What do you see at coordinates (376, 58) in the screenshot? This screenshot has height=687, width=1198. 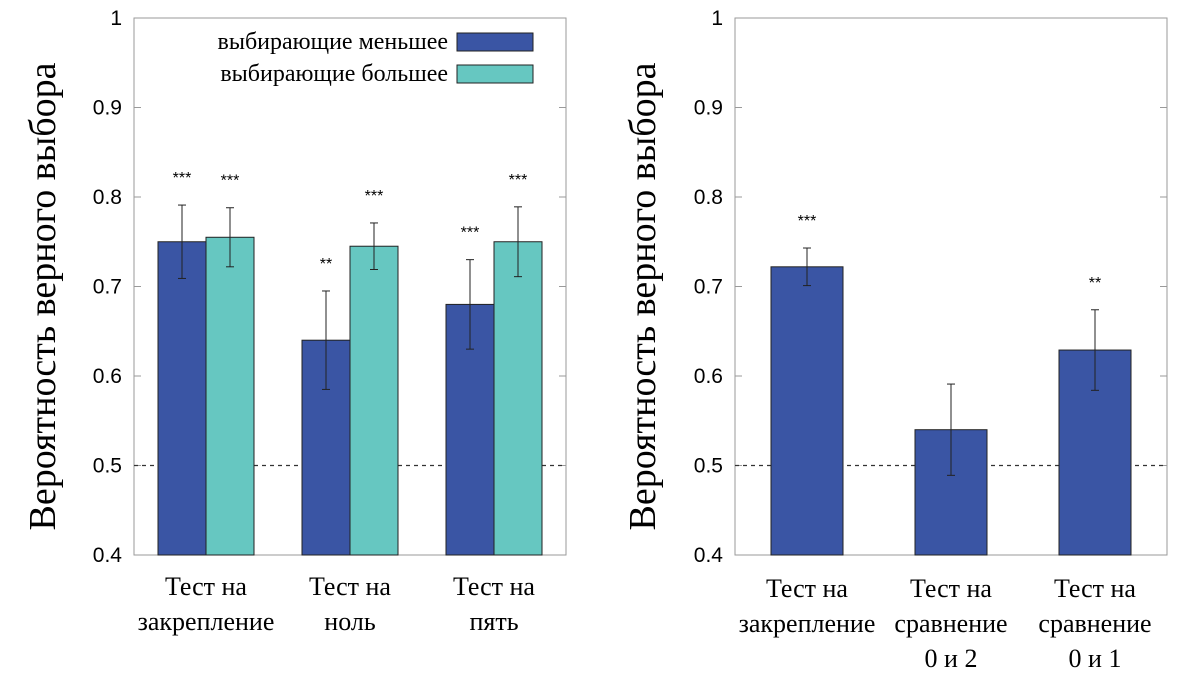 I see `legend: выбирающие меньшее выбирающие большее` at bounding box center [376, 58].